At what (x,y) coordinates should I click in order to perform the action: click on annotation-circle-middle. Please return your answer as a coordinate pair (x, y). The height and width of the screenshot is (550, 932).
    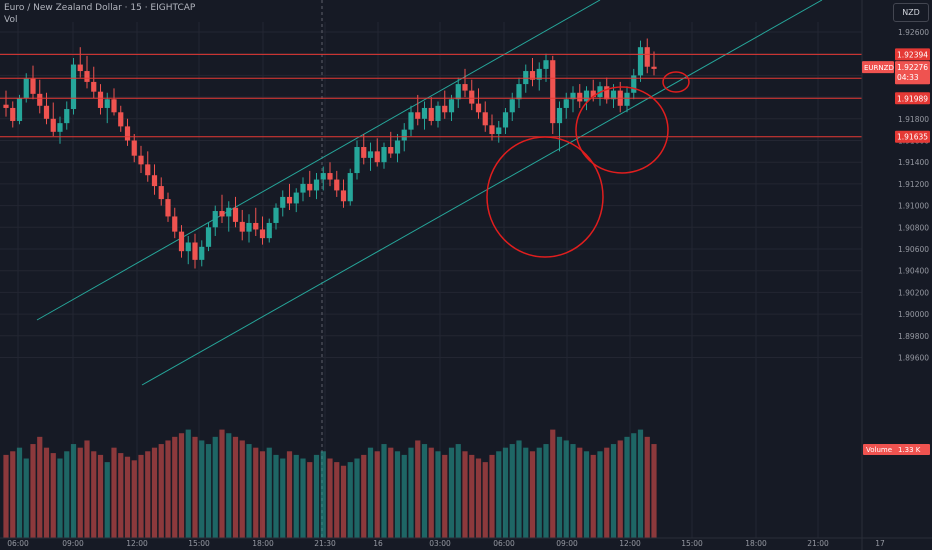
    Looking at the image, I should click on (622, 130).